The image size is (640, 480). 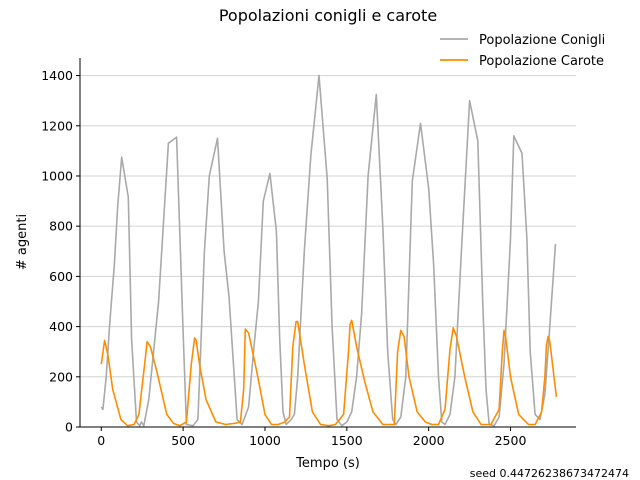 What do you see at coordinates (57, 75) in the screenshot?
I see `y-tick-label: 1400` at bounding box center [57, 75].